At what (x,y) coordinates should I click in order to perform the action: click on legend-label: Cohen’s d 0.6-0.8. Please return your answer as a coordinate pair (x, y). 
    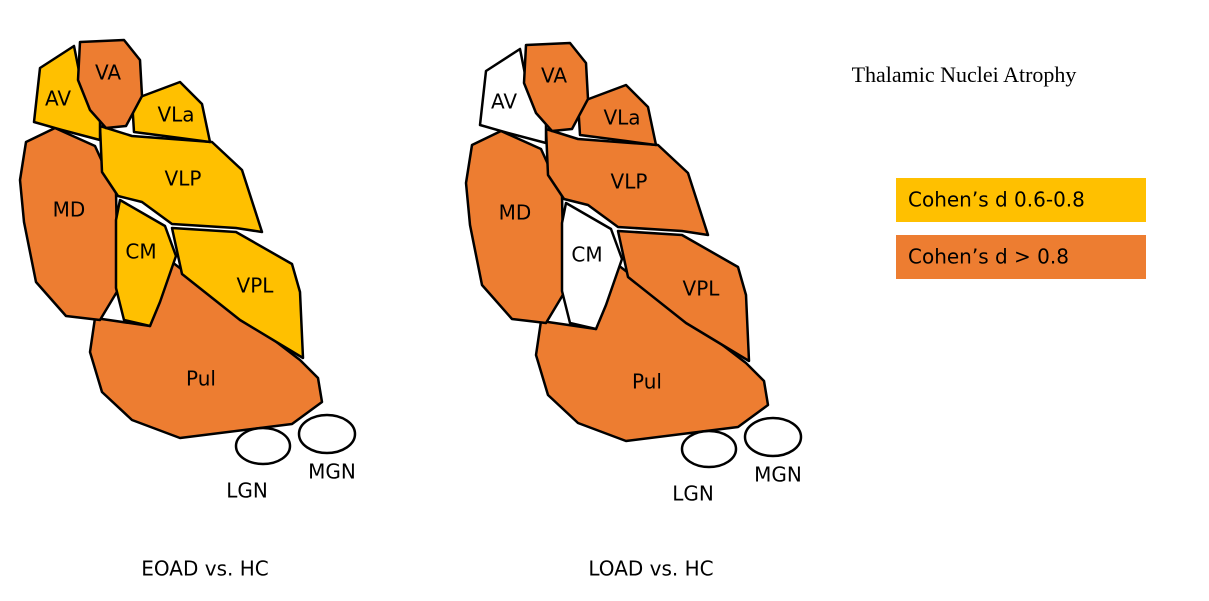
    Looking at the image, I should click on (996, 200).